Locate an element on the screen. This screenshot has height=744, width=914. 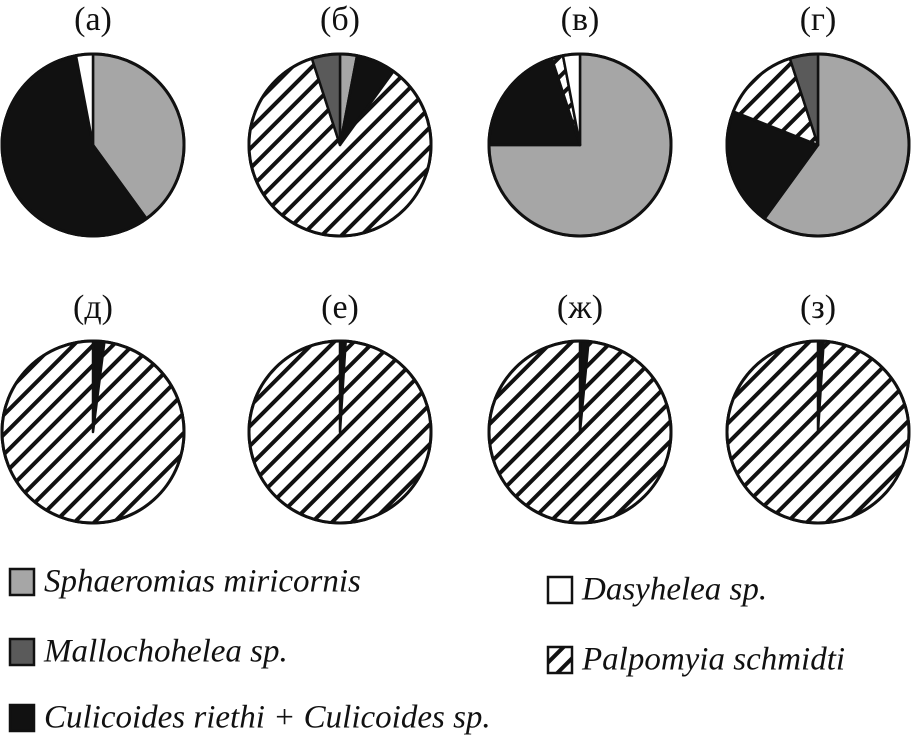
pie-title: (ж) is located at coordinates (580, 307).